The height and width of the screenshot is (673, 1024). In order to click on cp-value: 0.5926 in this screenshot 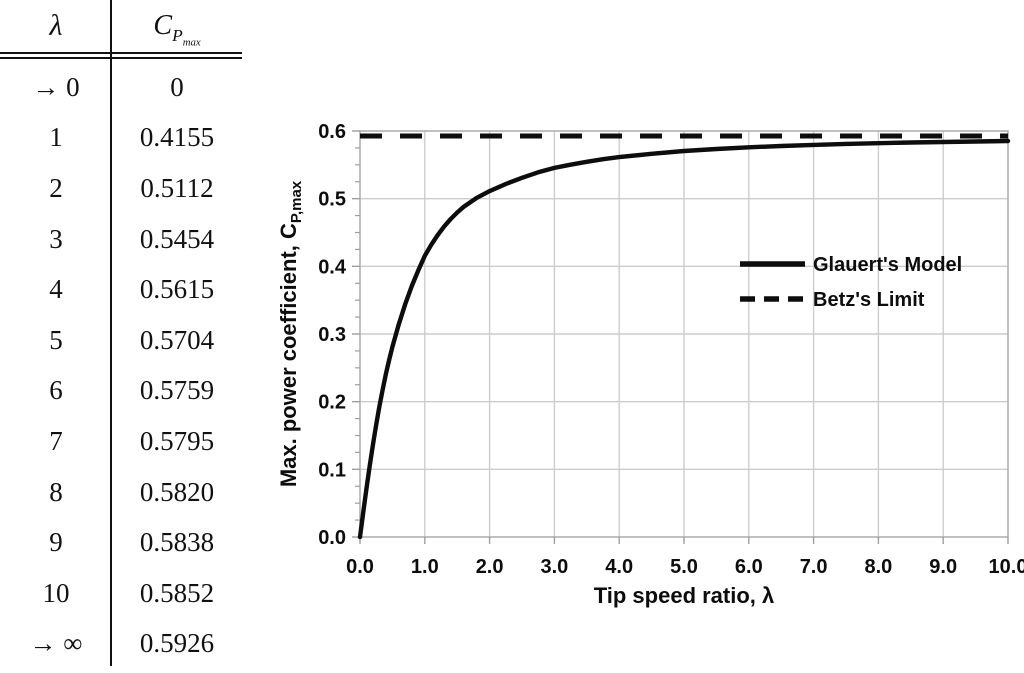, I will do `click(177, 643)`.